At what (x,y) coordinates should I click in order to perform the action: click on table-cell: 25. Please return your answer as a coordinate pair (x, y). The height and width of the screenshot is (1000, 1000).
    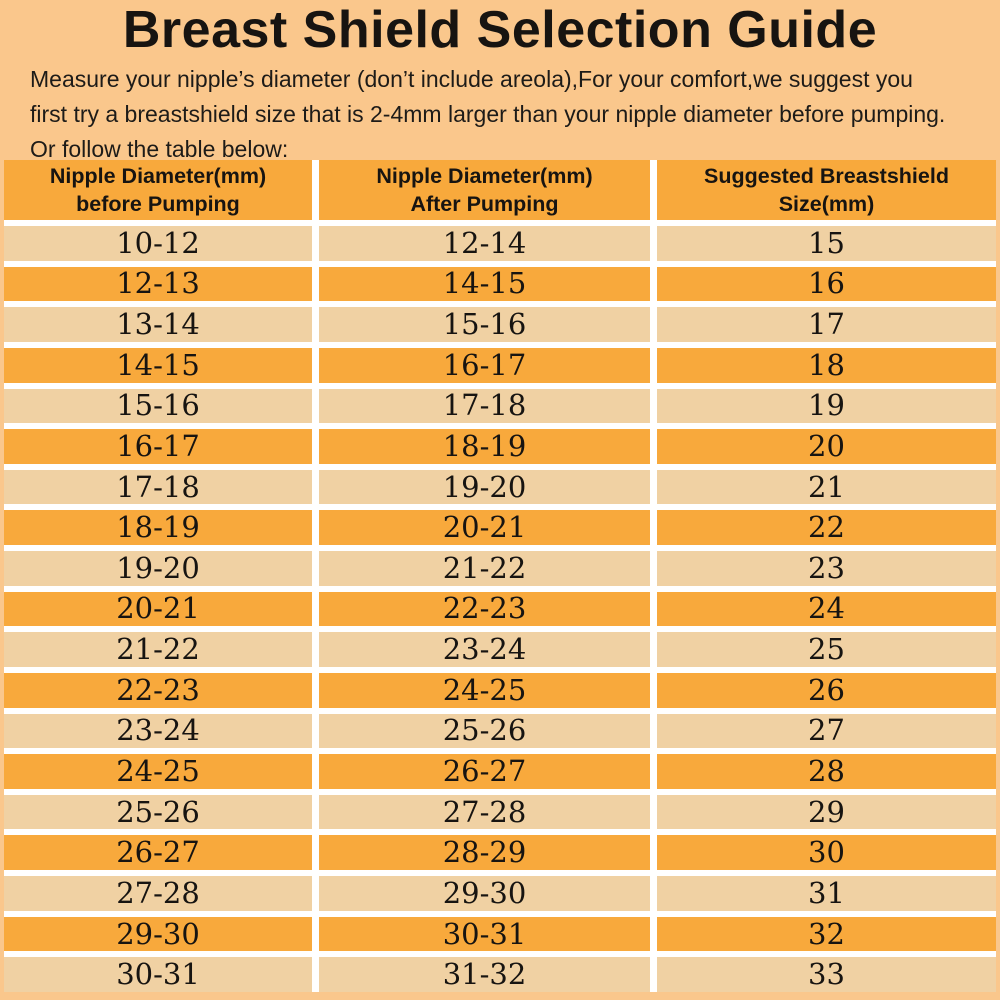
    Looking at the image, I should click on (826, 649).